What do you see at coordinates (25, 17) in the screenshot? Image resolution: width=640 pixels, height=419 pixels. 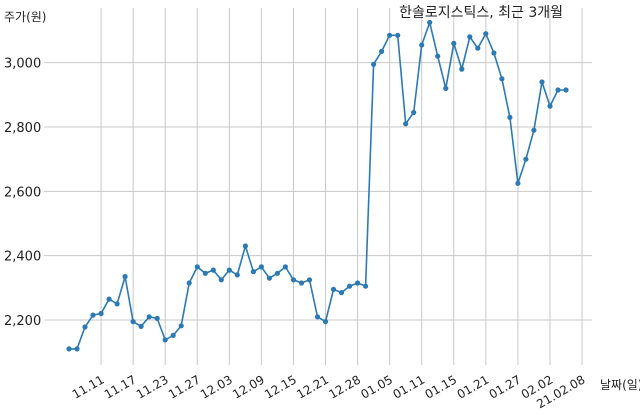 I see `y-axis-label: 주가(원)` at bounding box center [25, 17].